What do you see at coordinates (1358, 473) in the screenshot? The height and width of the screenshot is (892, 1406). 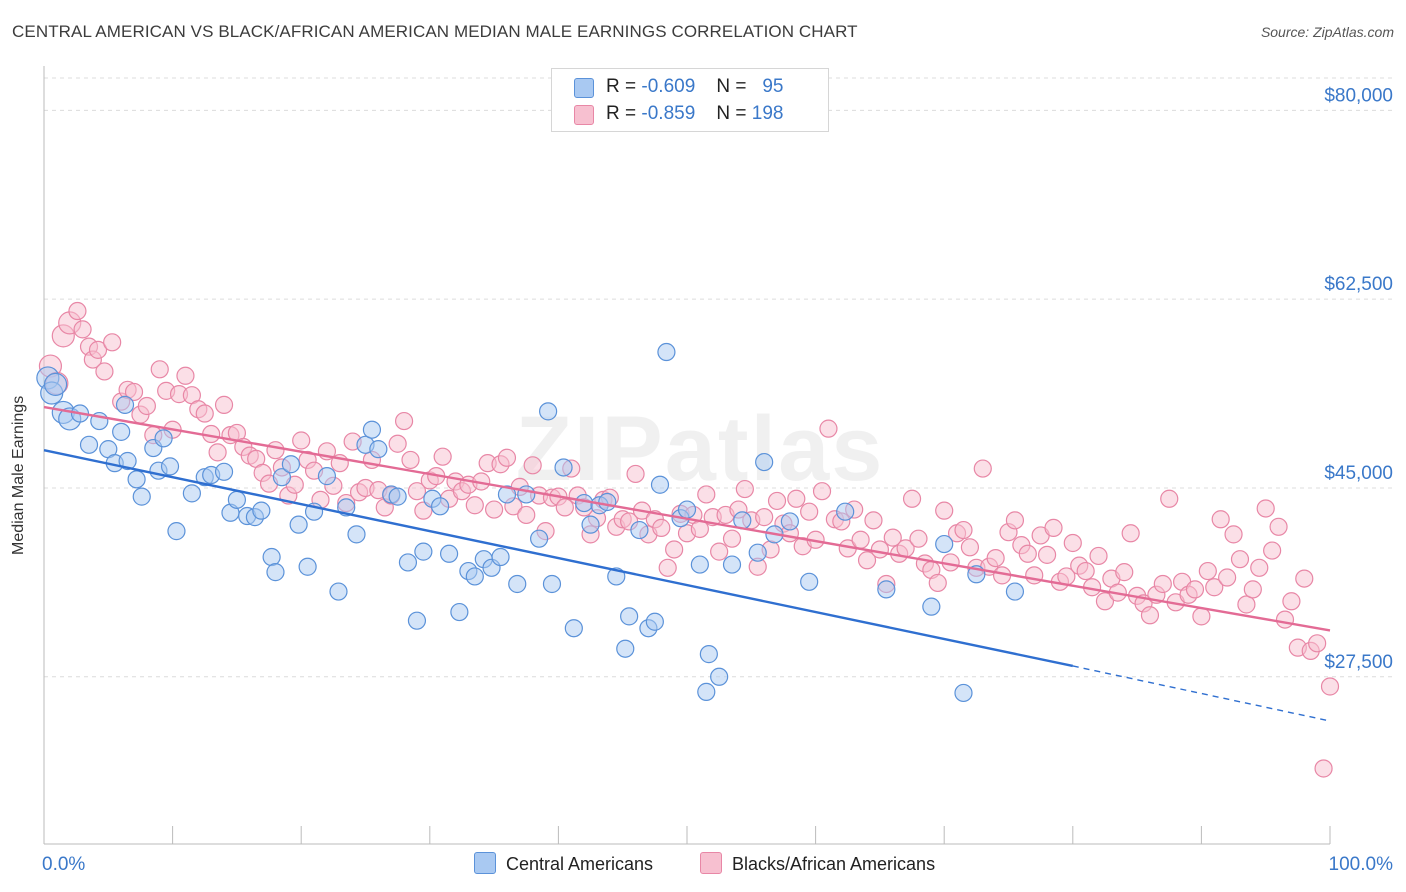 I see `y-tick-label: $45,000` at bounding box center [1358, 473].